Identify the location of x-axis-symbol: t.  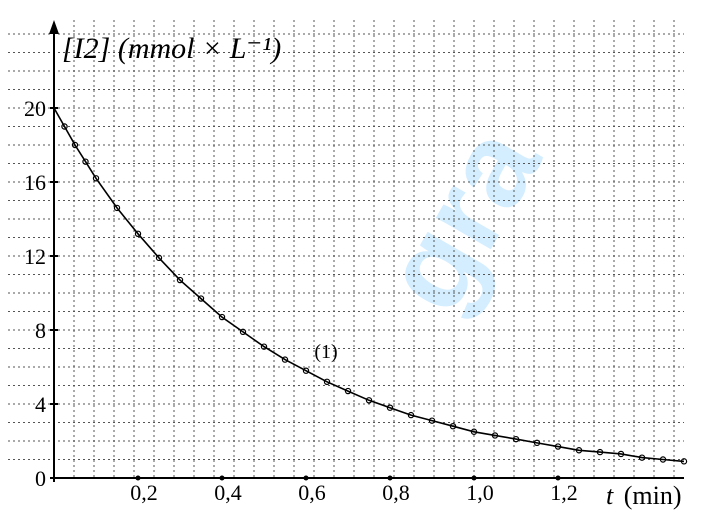
(610, 495).